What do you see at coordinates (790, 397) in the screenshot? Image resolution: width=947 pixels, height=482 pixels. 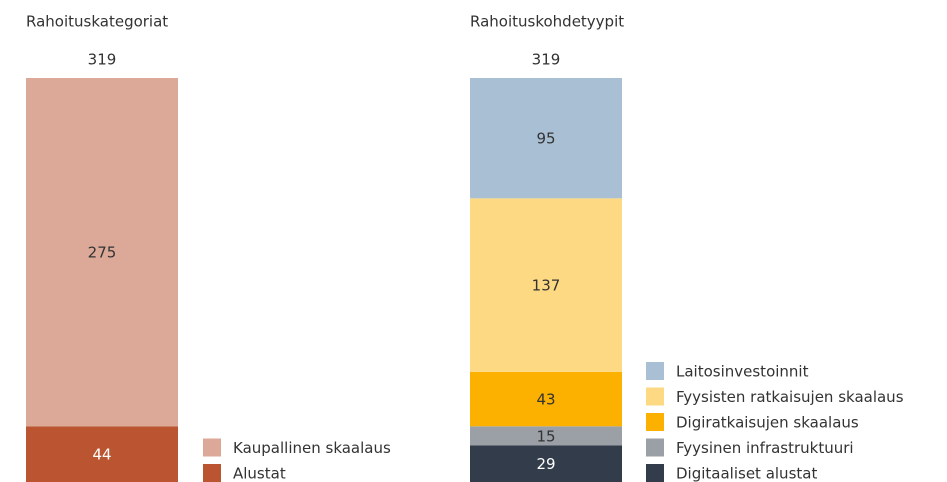 I see `legend-label: Fyysisten ratkaisujen skaalaus` at bounding box center [790, 397].